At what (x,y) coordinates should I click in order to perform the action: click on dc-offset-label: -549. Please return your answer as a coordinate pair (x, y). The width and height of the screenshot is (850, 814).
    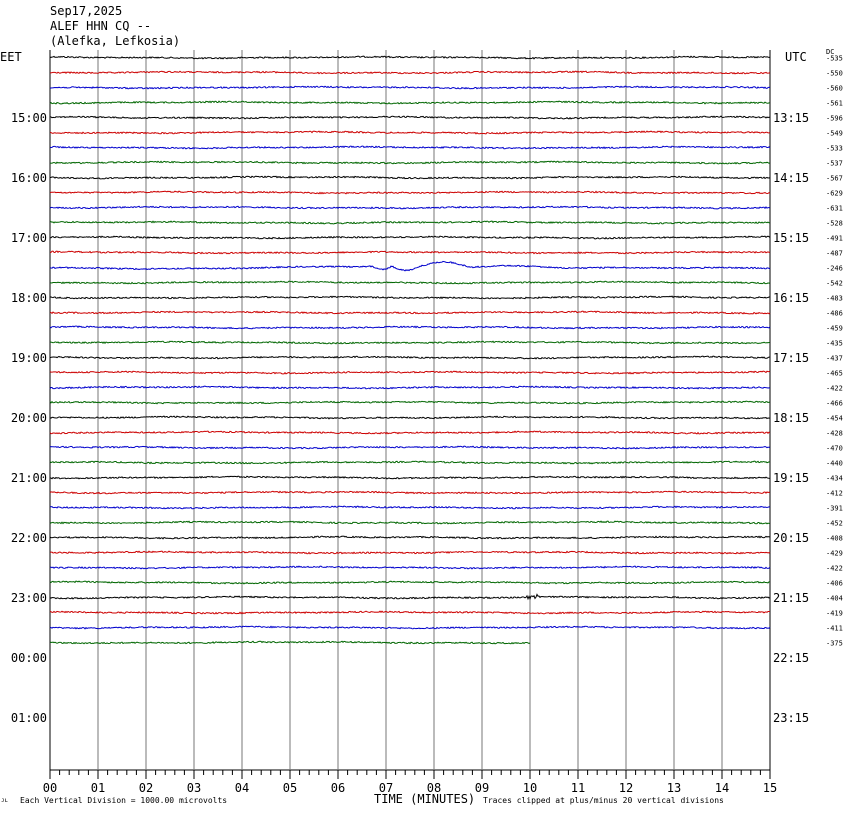
    Looking at the image, I should click on (834, 134).